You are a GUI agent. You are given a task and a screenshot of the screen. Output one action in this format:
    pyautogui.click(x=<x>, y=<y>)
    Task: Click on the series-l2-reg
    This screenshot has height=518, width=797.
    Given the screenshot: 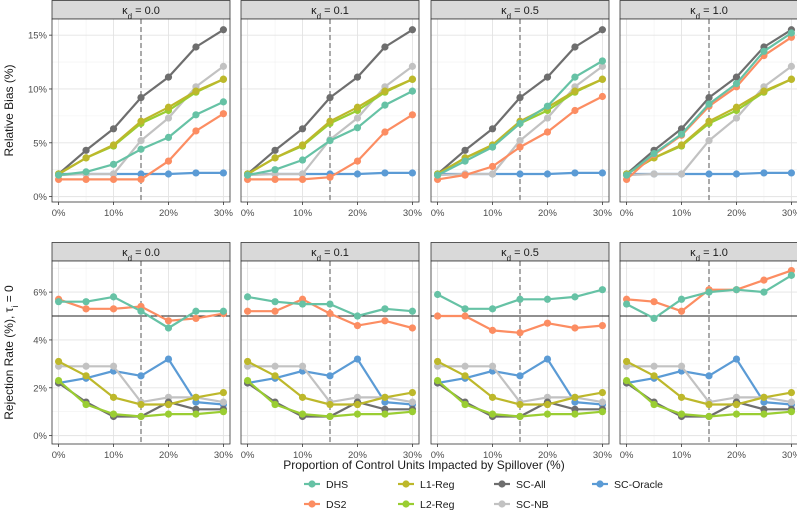 What is the action you would take?
    pyautogui.click(x=141, y=399)
    